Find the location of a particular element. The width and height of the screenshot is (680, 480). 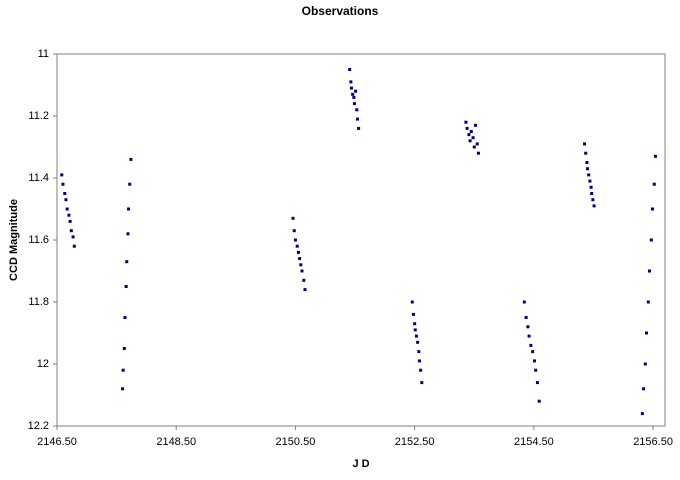

x-tick-label: 2150.50 is located at coordinates (296, 442).